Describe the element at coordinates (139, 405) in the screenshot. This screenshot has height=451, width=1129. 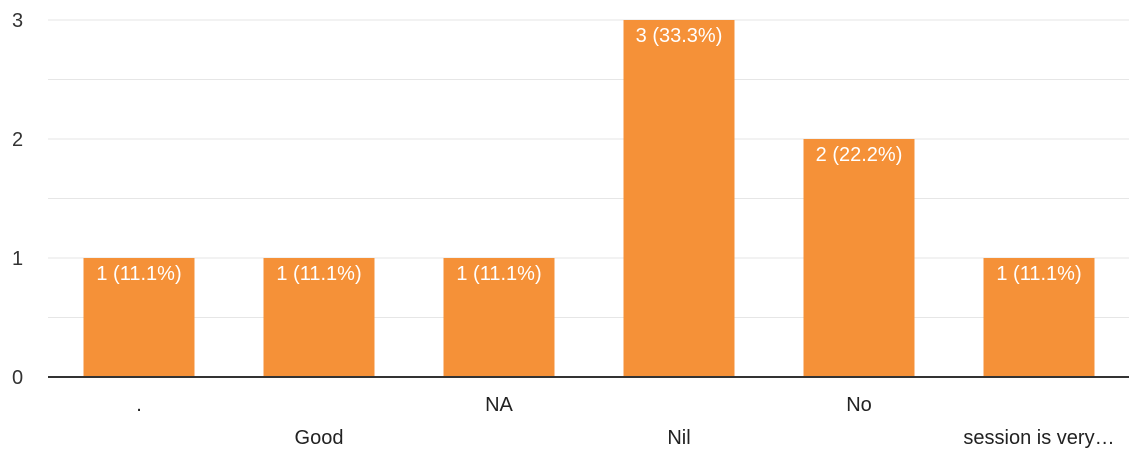
I see `x-tick-label: .` at that location.